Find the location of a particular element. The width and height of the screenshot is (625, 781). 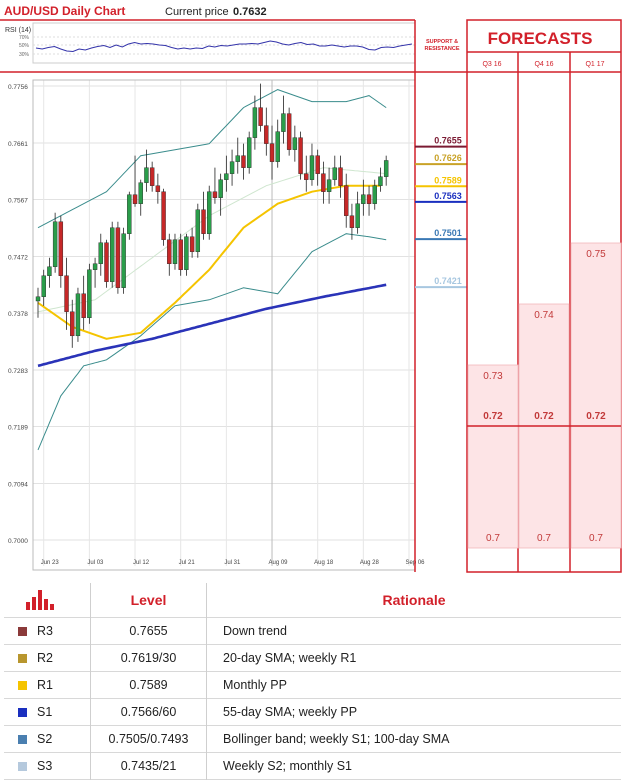

rsi-label: RSI (14) is located at coordinates (18, 30).